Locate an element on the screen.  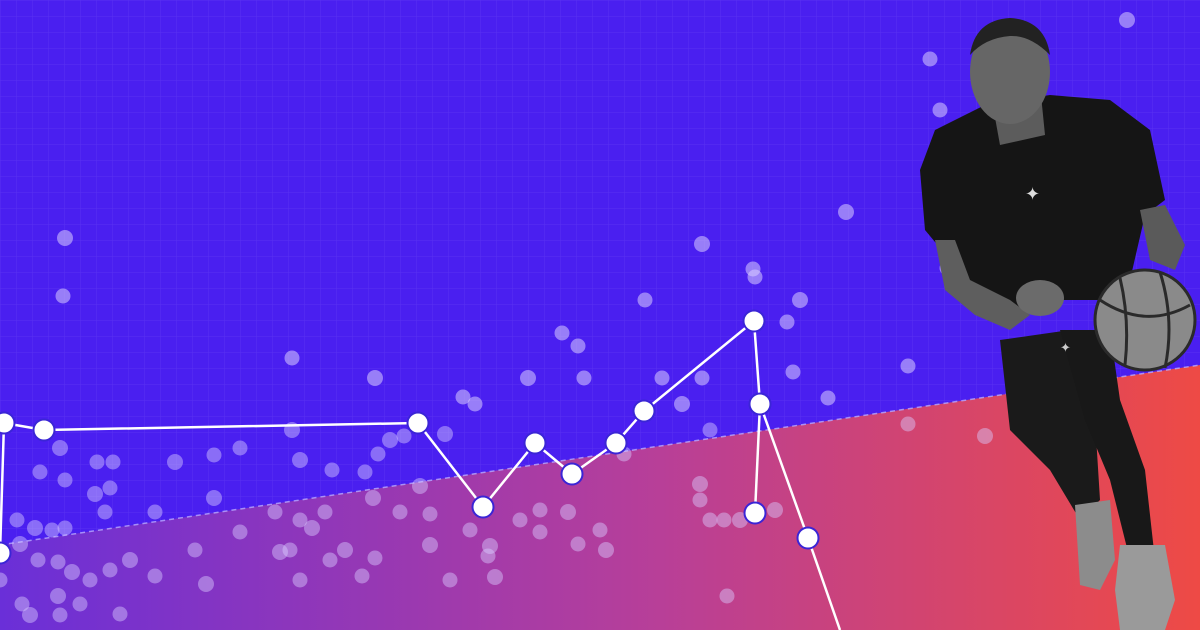
player-hands is located at coordinates (1040, 298).